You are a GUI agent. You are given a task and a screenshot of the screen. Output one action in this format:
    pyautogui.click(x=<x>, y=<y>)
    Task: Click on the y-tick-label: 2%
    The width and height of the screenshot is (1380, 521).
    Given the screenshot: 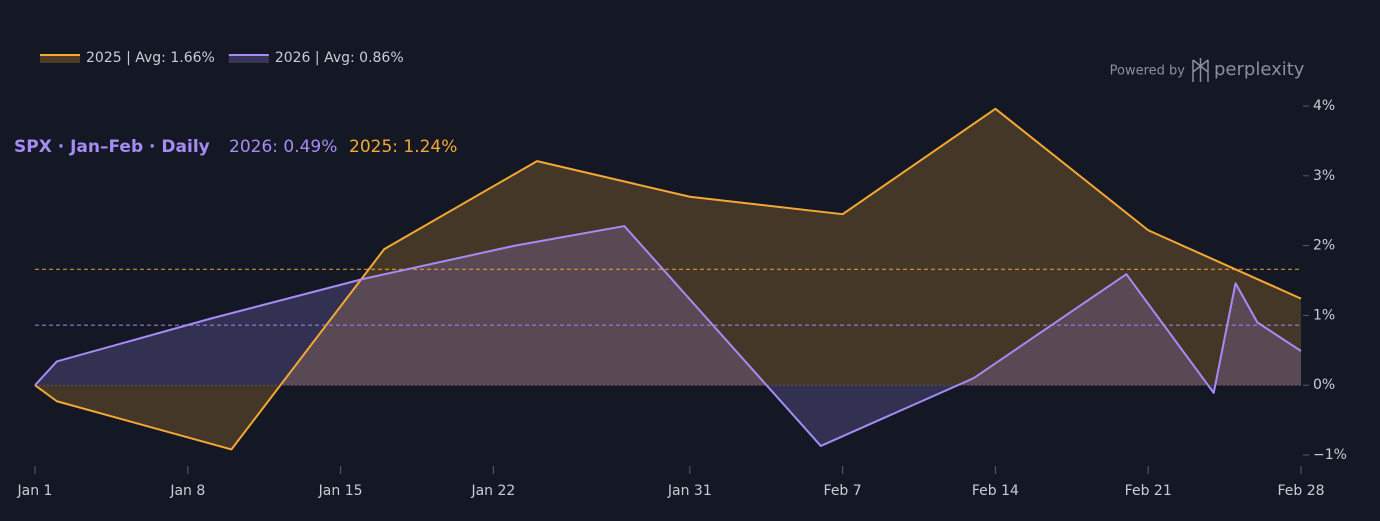 What is the action you would take?
    pyautogui.click(x=1324, y=246)
    